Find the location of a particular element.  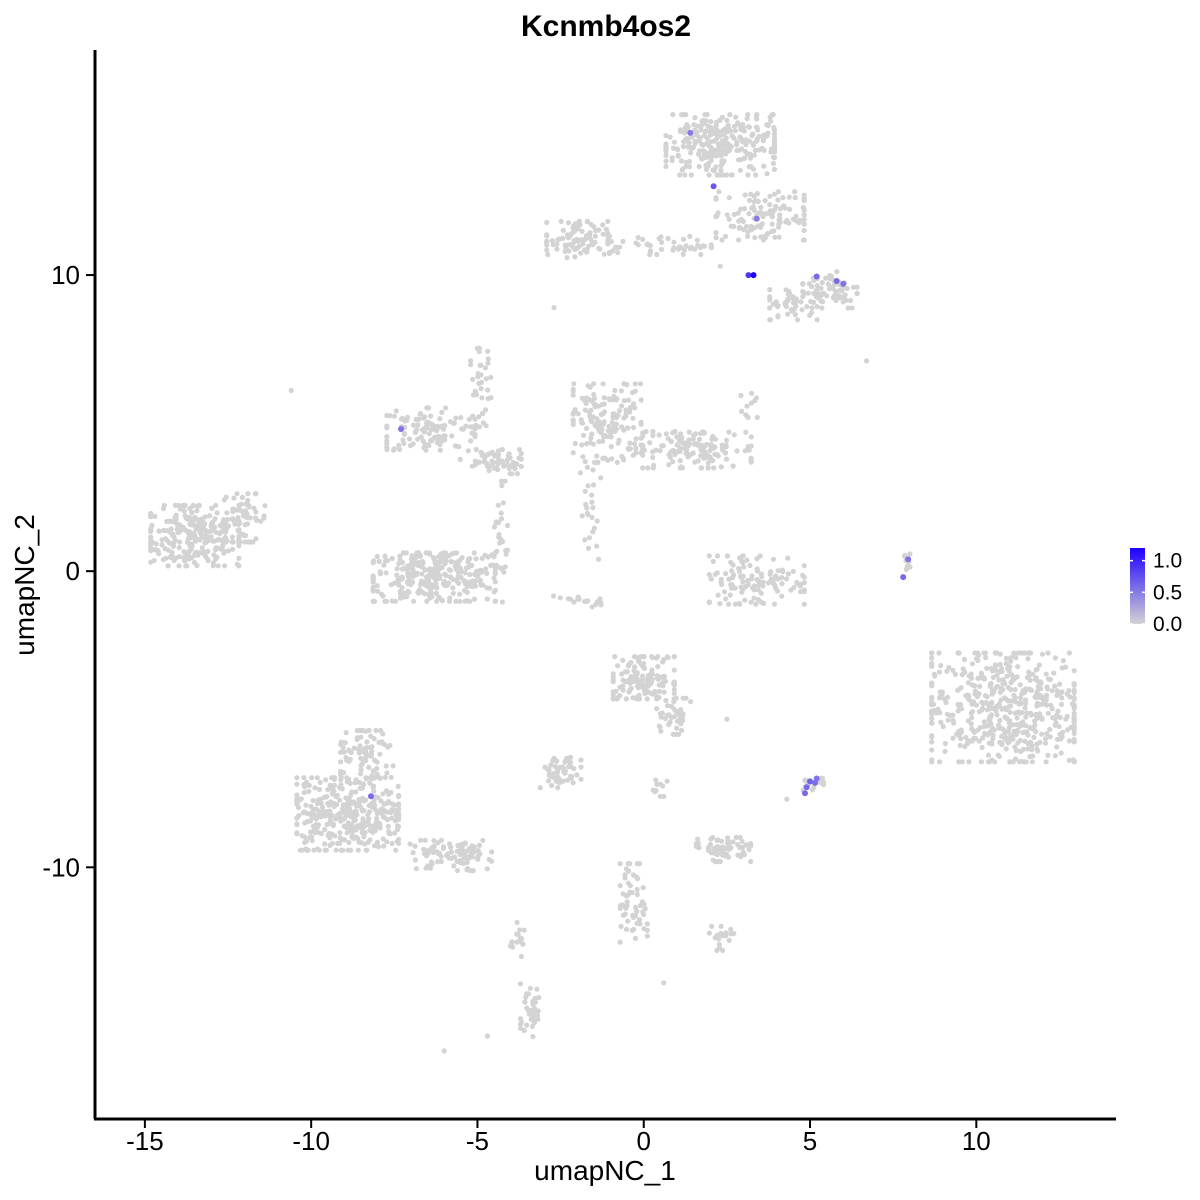

color-scale-ticks: 1.00.50.0 is located at coordinates (1156, 593).